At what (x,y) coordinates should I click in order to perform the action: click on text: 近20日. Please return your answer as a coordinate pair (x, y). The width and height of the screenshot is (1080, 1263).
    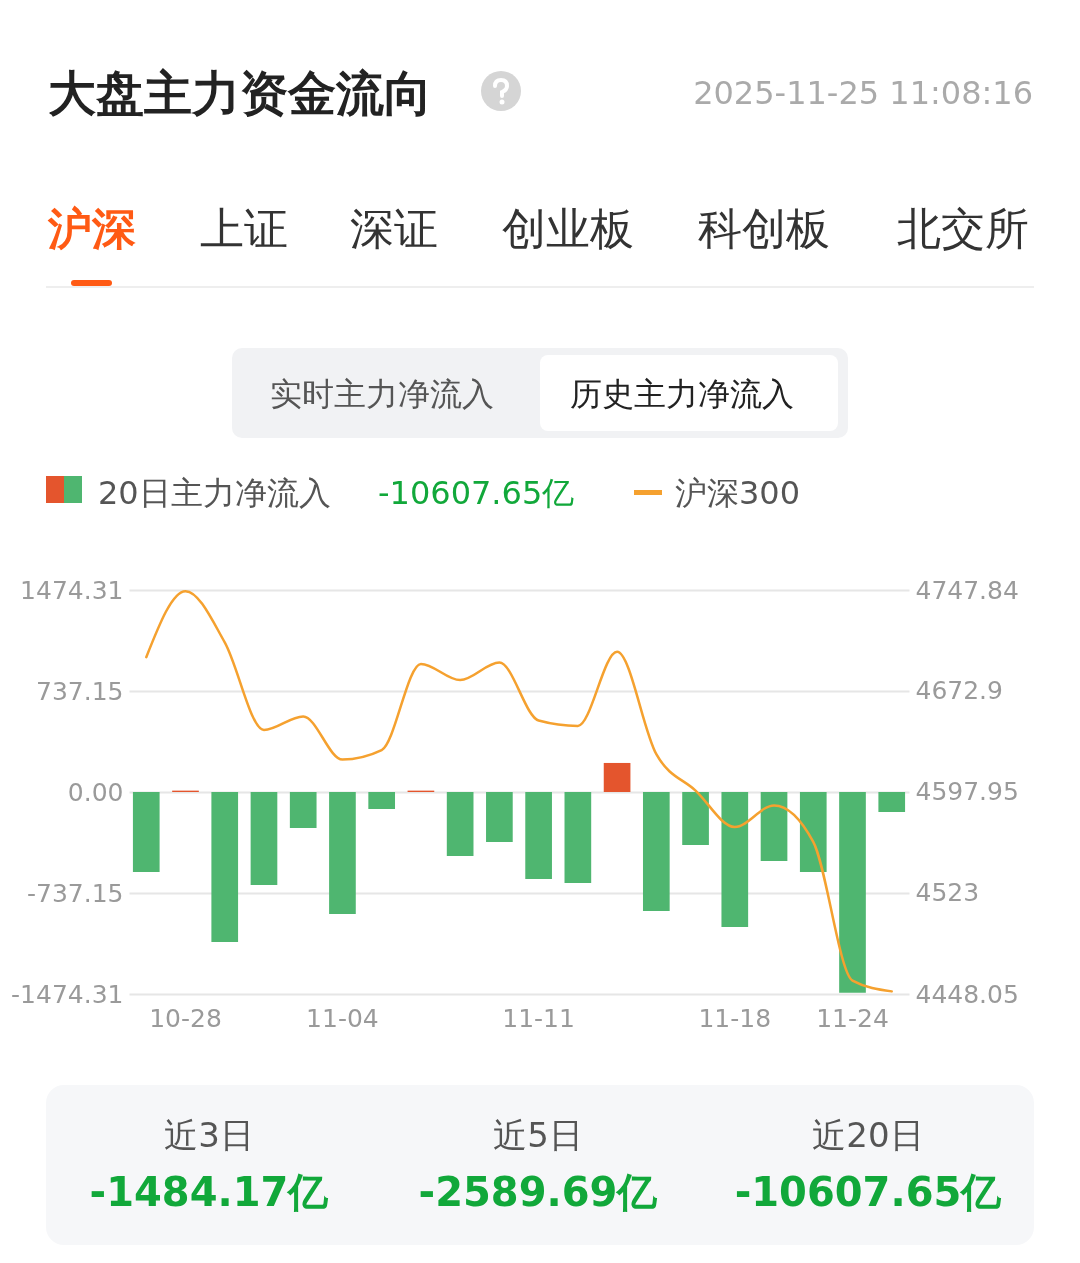
    Looking at the image, I should click on (868, 1135).